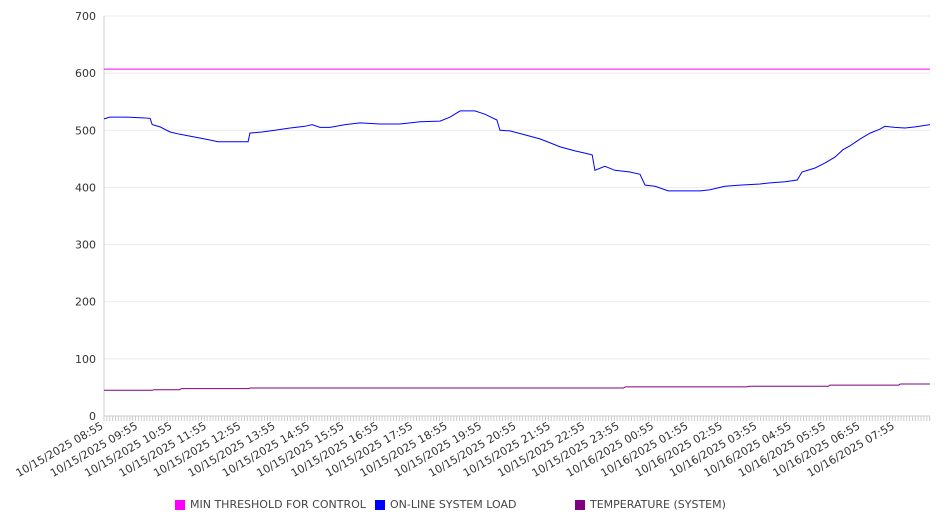 The height and width of the screenshot is (526, 946). Describe the element at coordinates (658, 504) in the screenshot. I see `legend-label: TEMPERATURE (SYSTEM)` at that location.